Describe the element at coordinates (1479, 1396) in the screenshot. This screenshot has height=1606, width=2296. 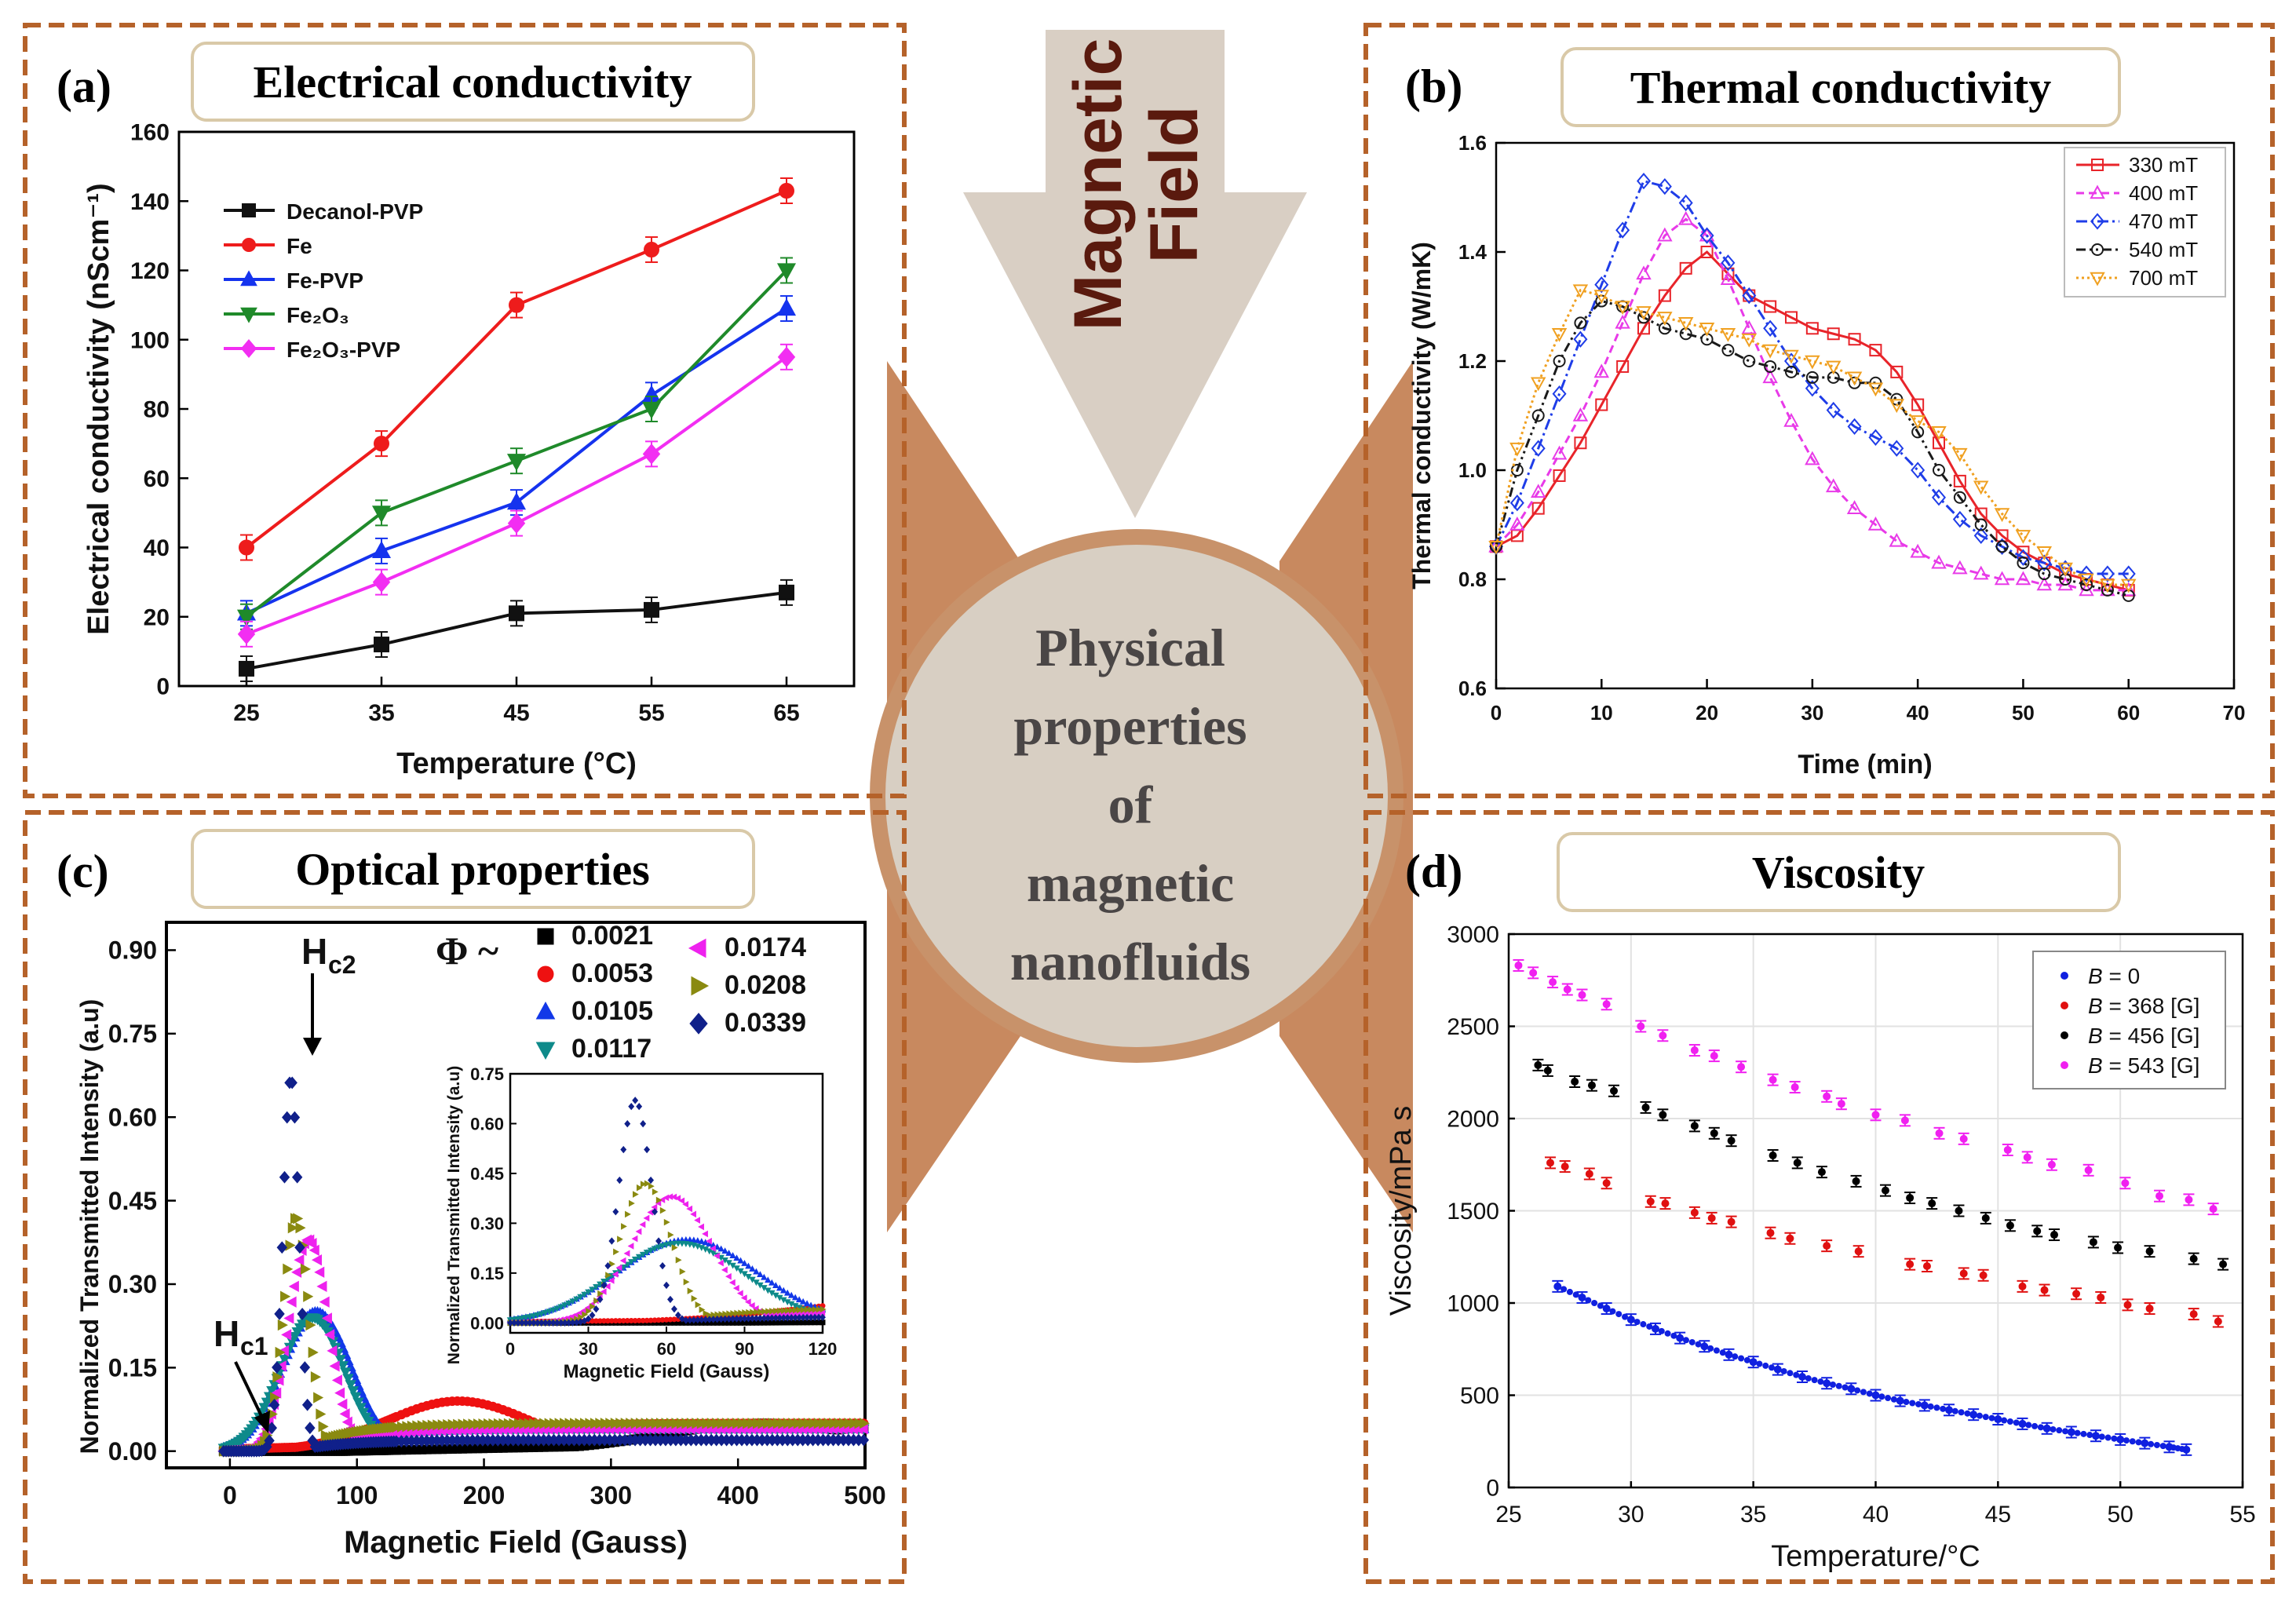
I see `y-tick-label: 500` at that location.